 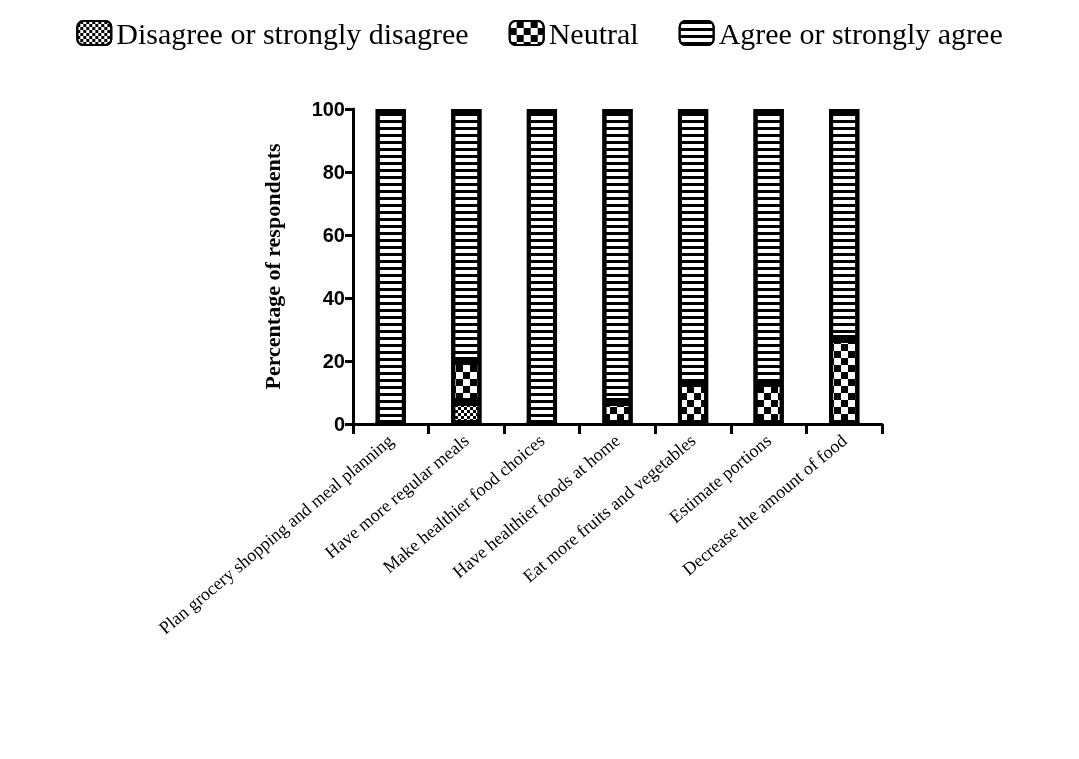 I want to click on y-tick-label: 0, so click(x=339, y=424).